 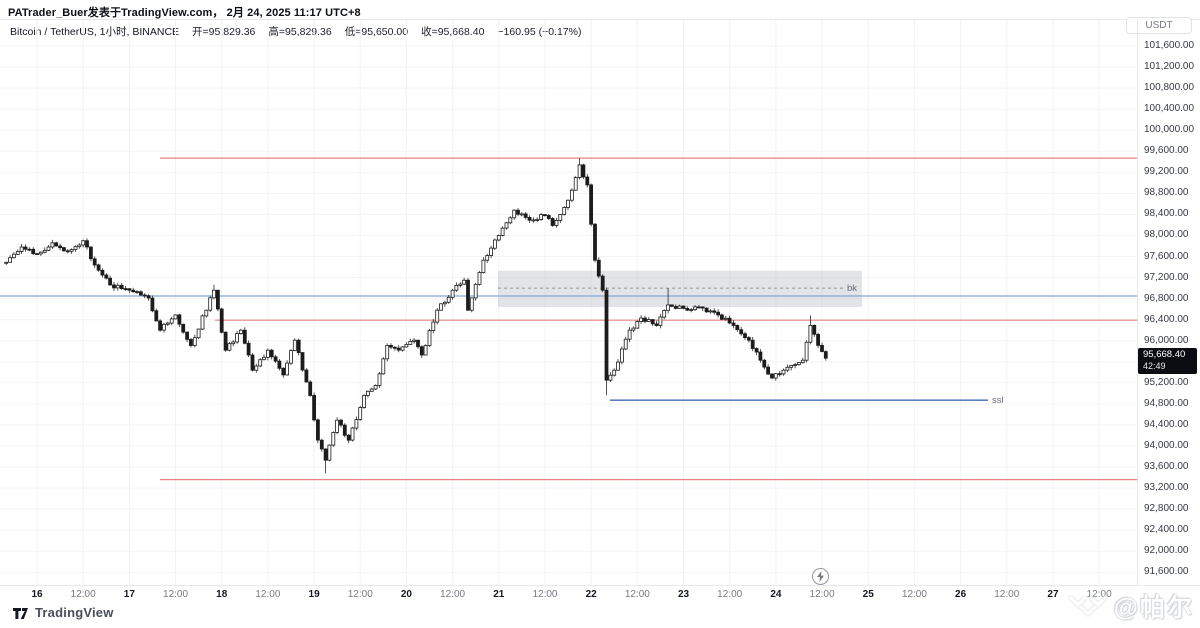 What do you see at coordinates (1166, 193) in the screenshot?
I see `price-axis-label: 98,800.00` at bounding box center [1166, 193].